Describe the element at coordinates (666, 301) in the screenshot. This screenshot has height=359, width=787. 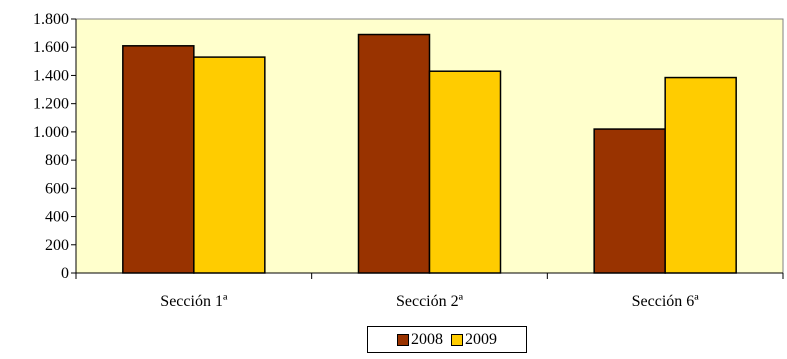
I see `x-category-label: Sección 6ª` at that location.